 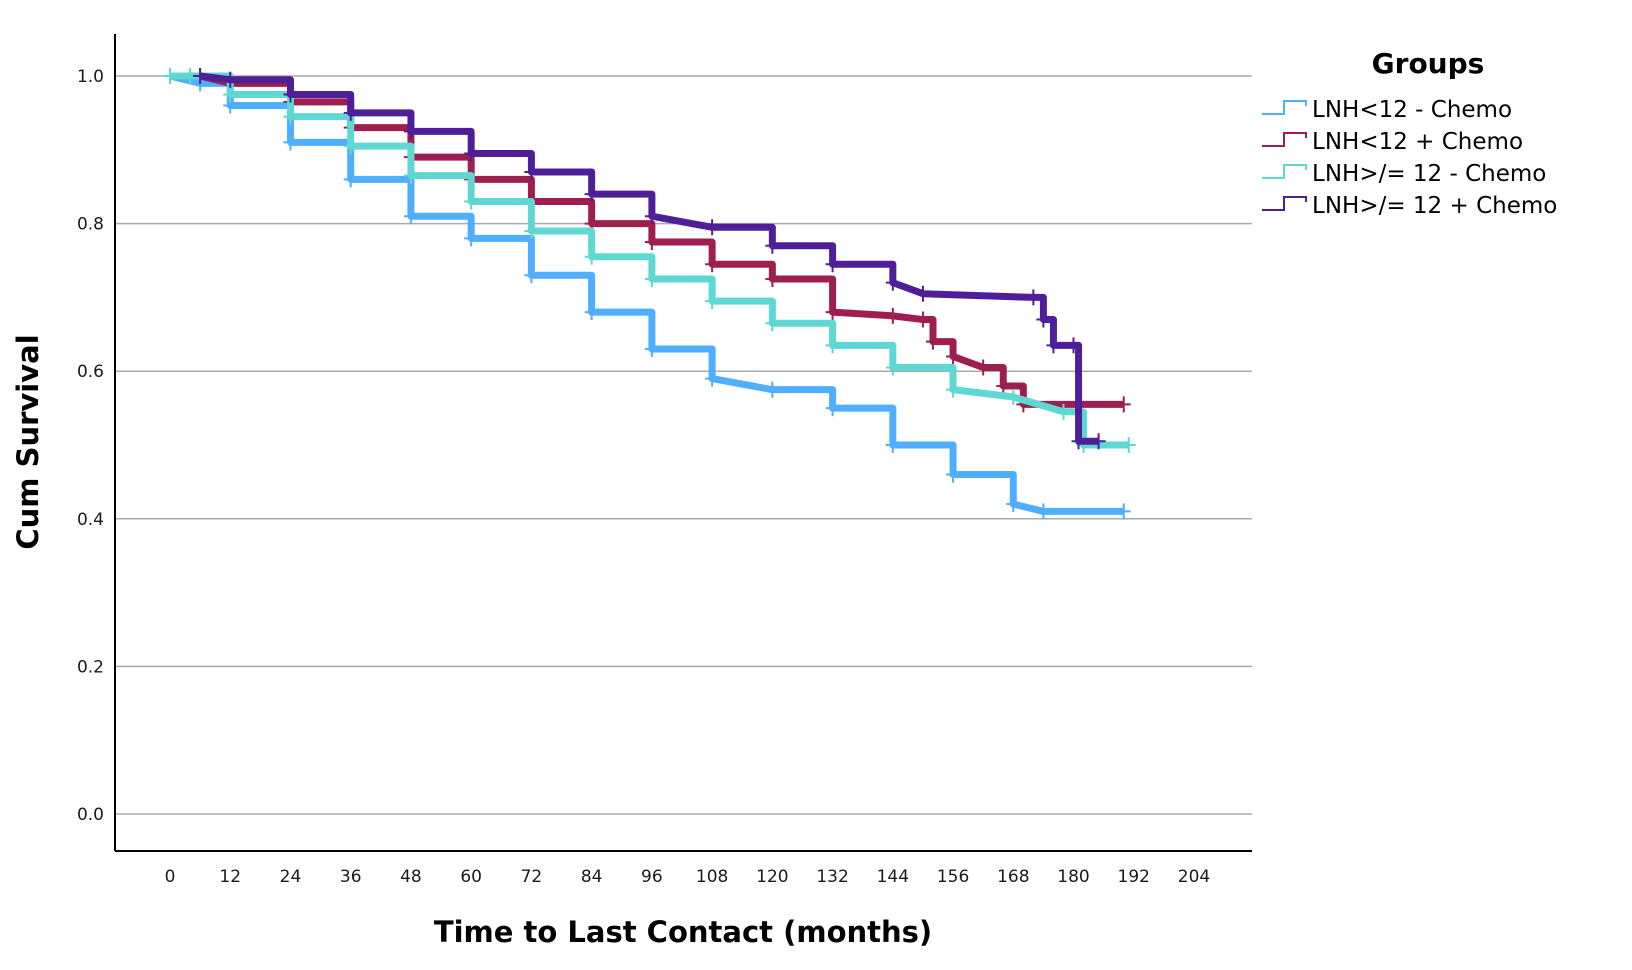 What do you see at coordinates (832, 877) in the screenshot?
I see `x-tick-label: 132` at bounding box center [832, 877].